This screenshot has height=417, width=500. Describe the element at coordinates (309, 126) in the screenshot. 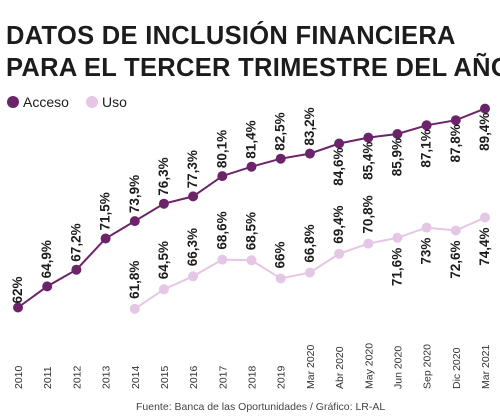

I see `data-label-acceso: 83,2%` at that location.